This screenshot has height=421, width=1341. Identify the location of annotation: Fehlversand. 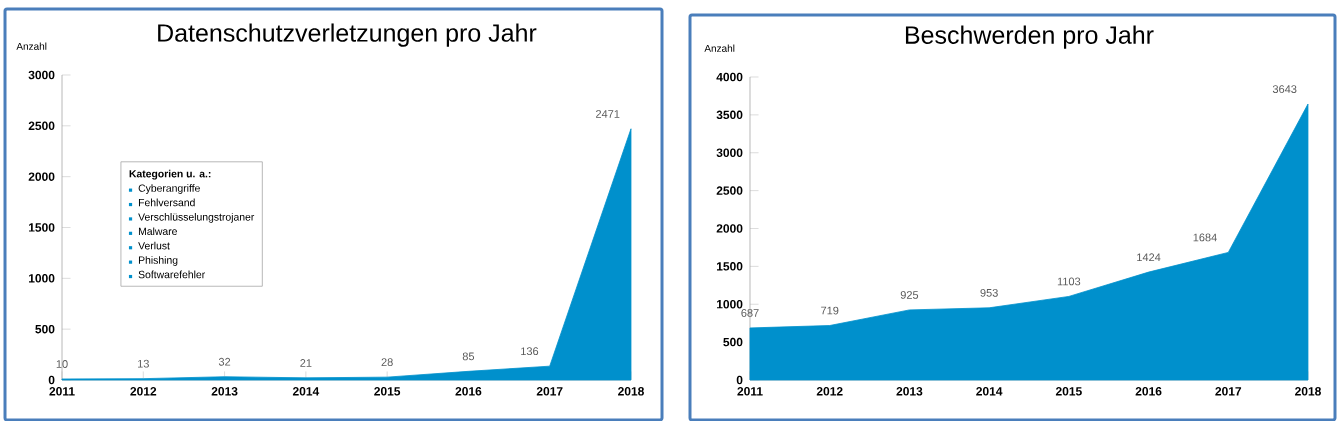
(166, 202).